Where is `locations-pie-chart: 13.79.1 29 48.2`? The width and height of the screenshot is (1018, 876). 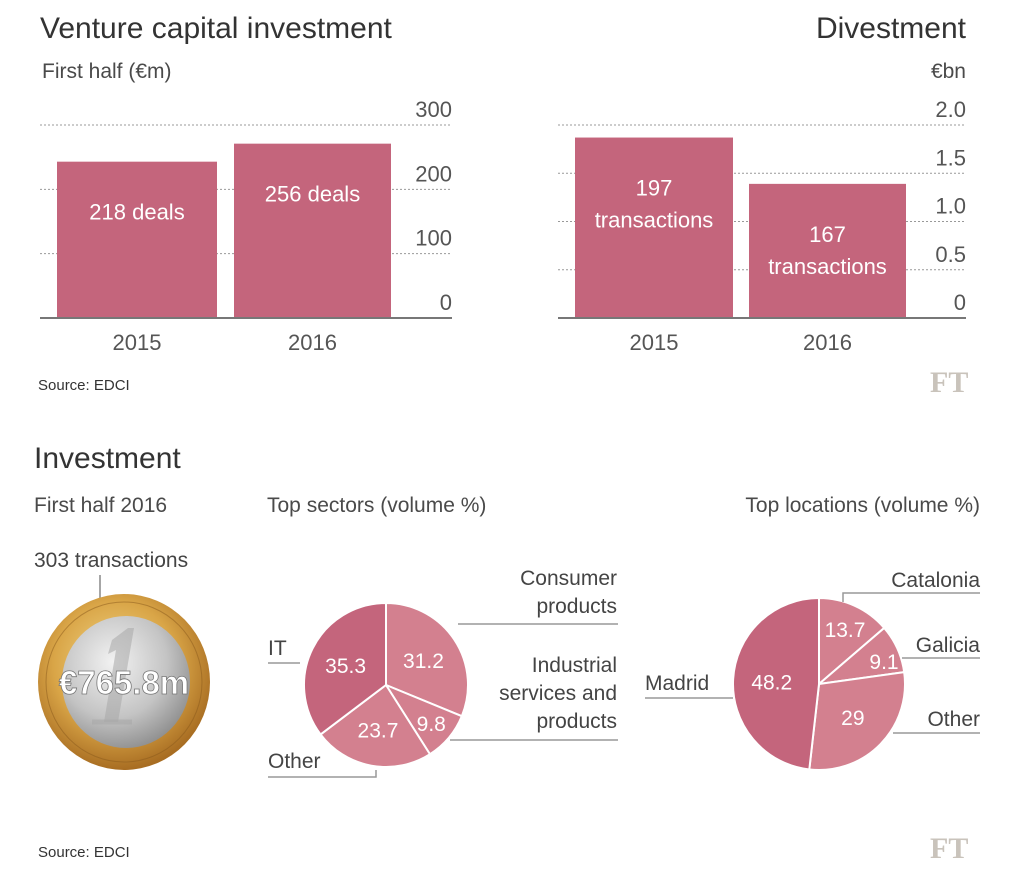
locations-pie-chart: 13.79.1 29 48.2 is located at coordinates (819, 683).